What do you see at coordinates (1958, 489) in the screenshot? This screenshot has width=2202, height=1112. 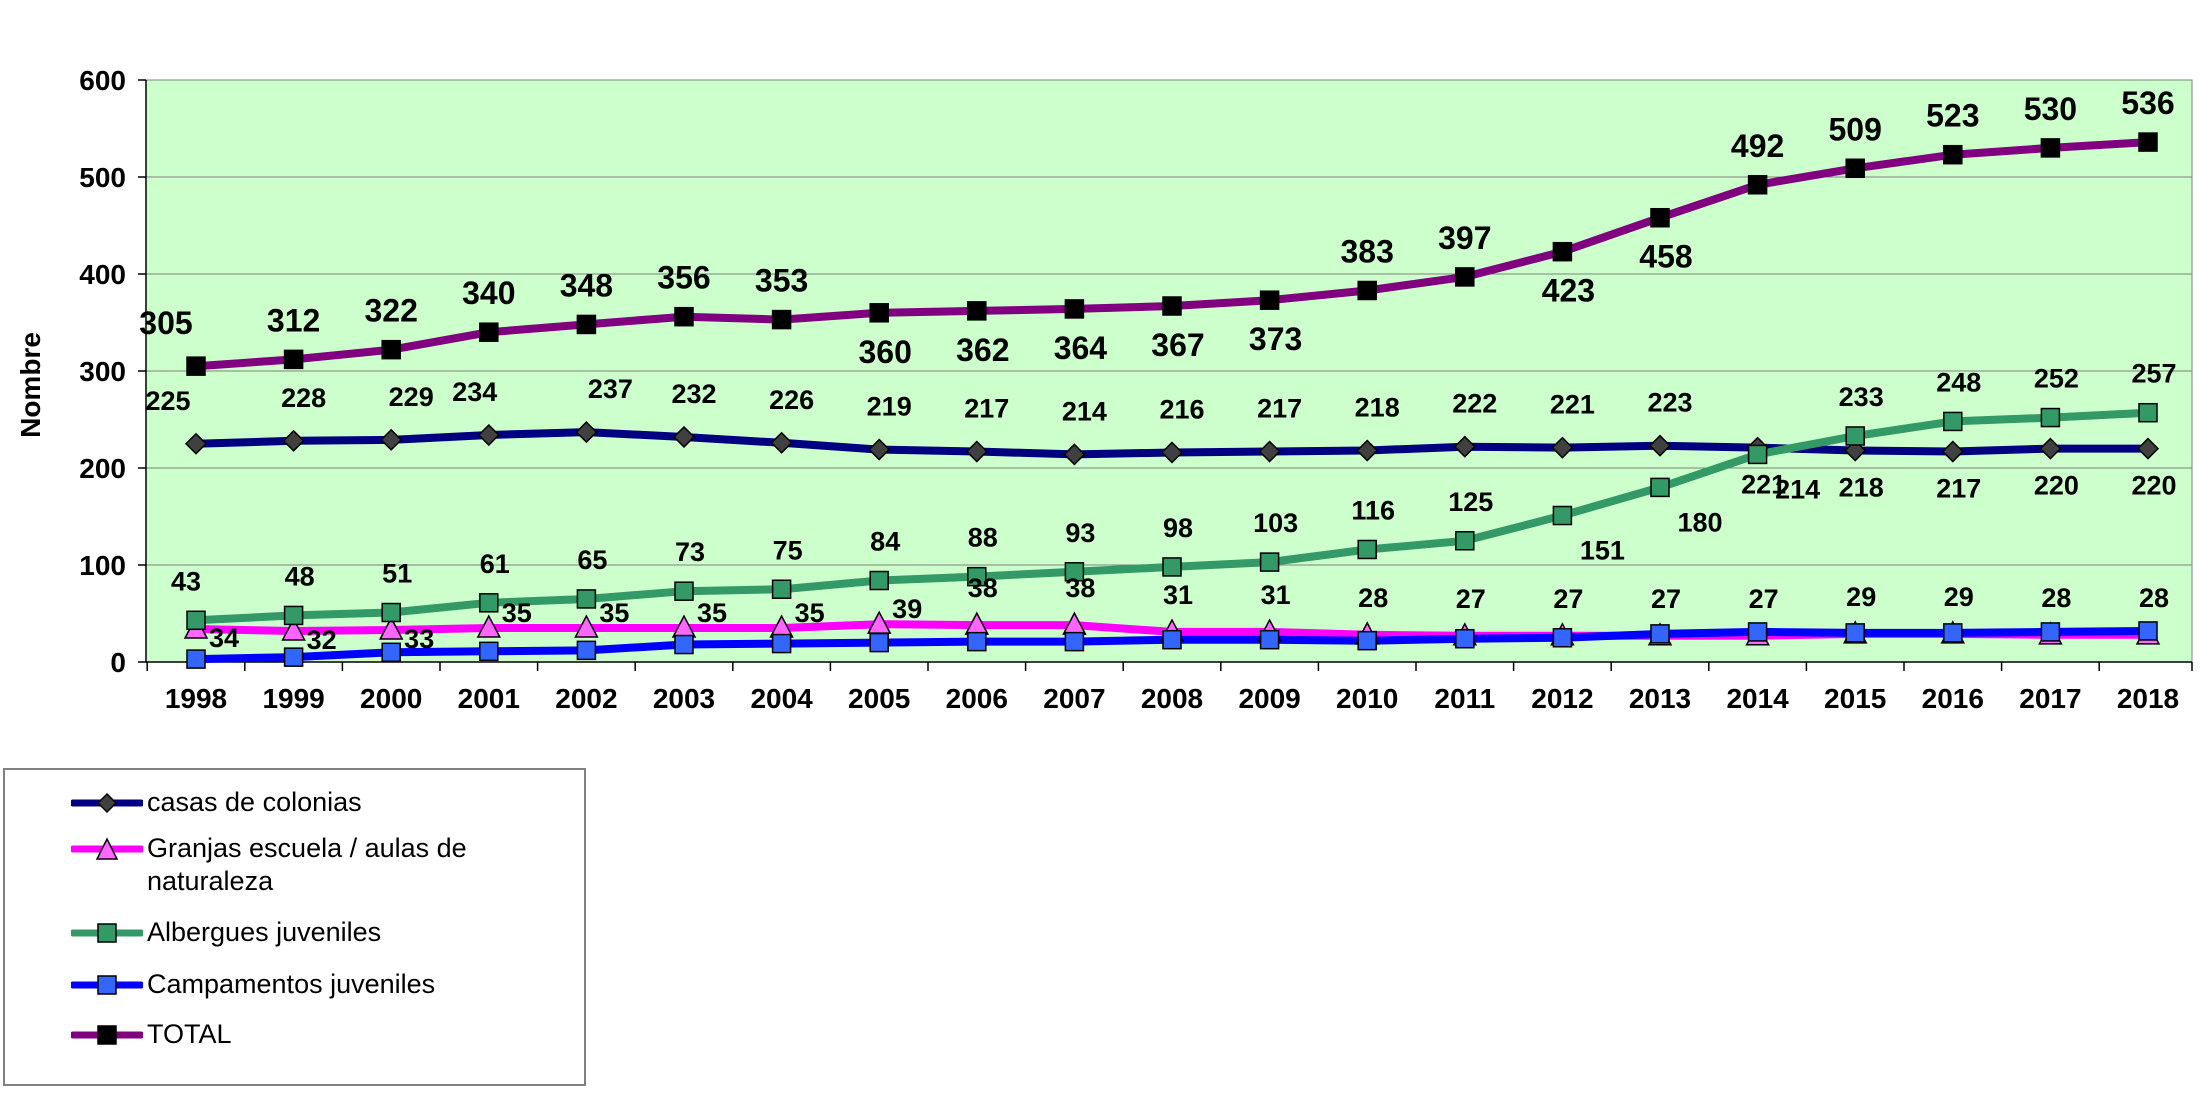 I see `data-label-0-18: 217` at bounding box center [1958, 489].